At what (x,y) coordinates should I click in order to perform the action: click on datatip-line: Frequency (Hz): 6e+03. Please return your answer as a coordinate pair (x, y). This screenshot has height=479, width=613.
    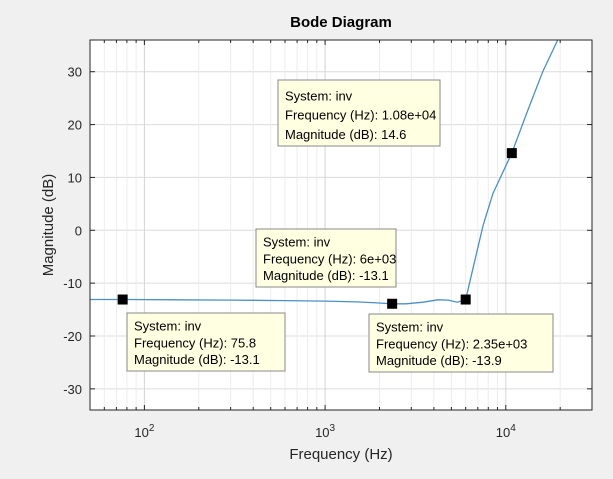
    Looking at the image, I should click on (329, 258).